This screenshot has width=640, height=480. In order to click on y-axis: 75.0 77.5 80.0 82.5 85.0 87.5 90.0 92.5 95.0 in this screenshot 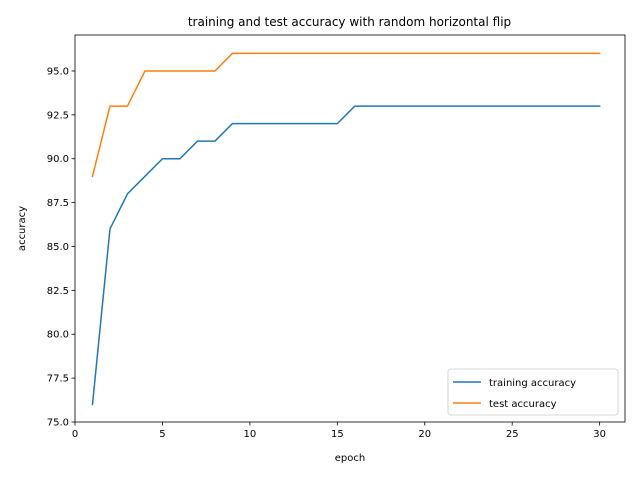, I will do `click(61, 247)`.